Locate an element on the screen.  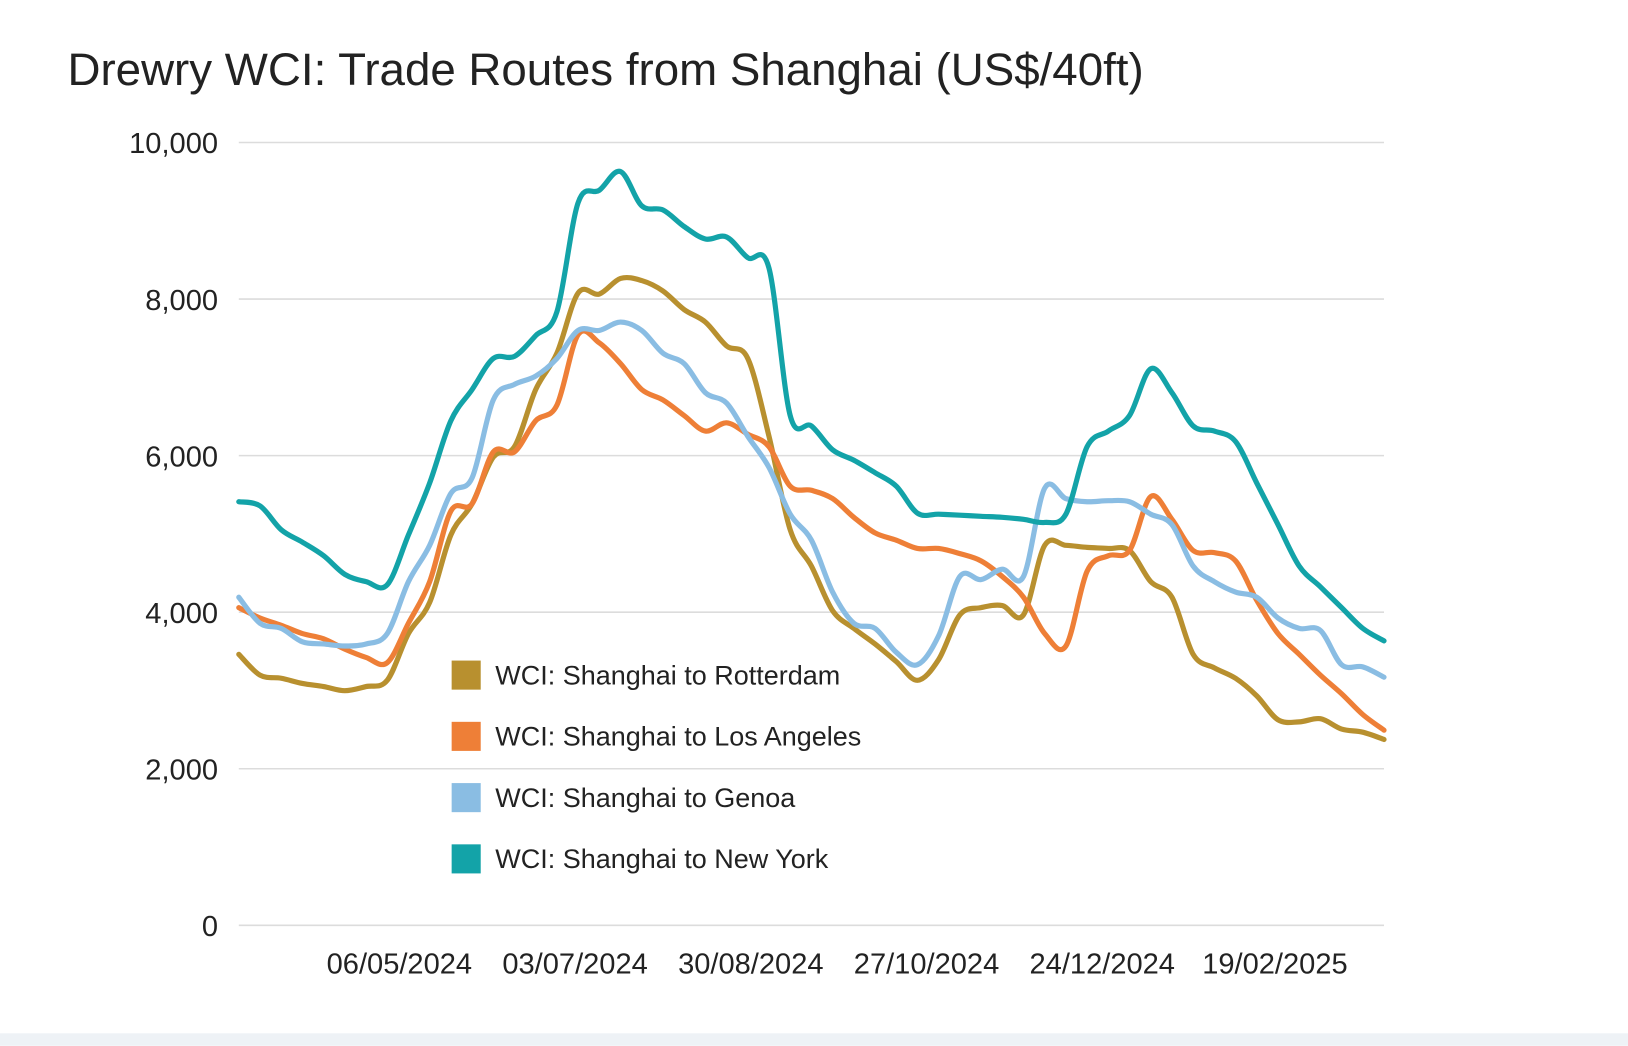
legend-label: WCI: Shanghai to New York is located at coordinates (661, 859).